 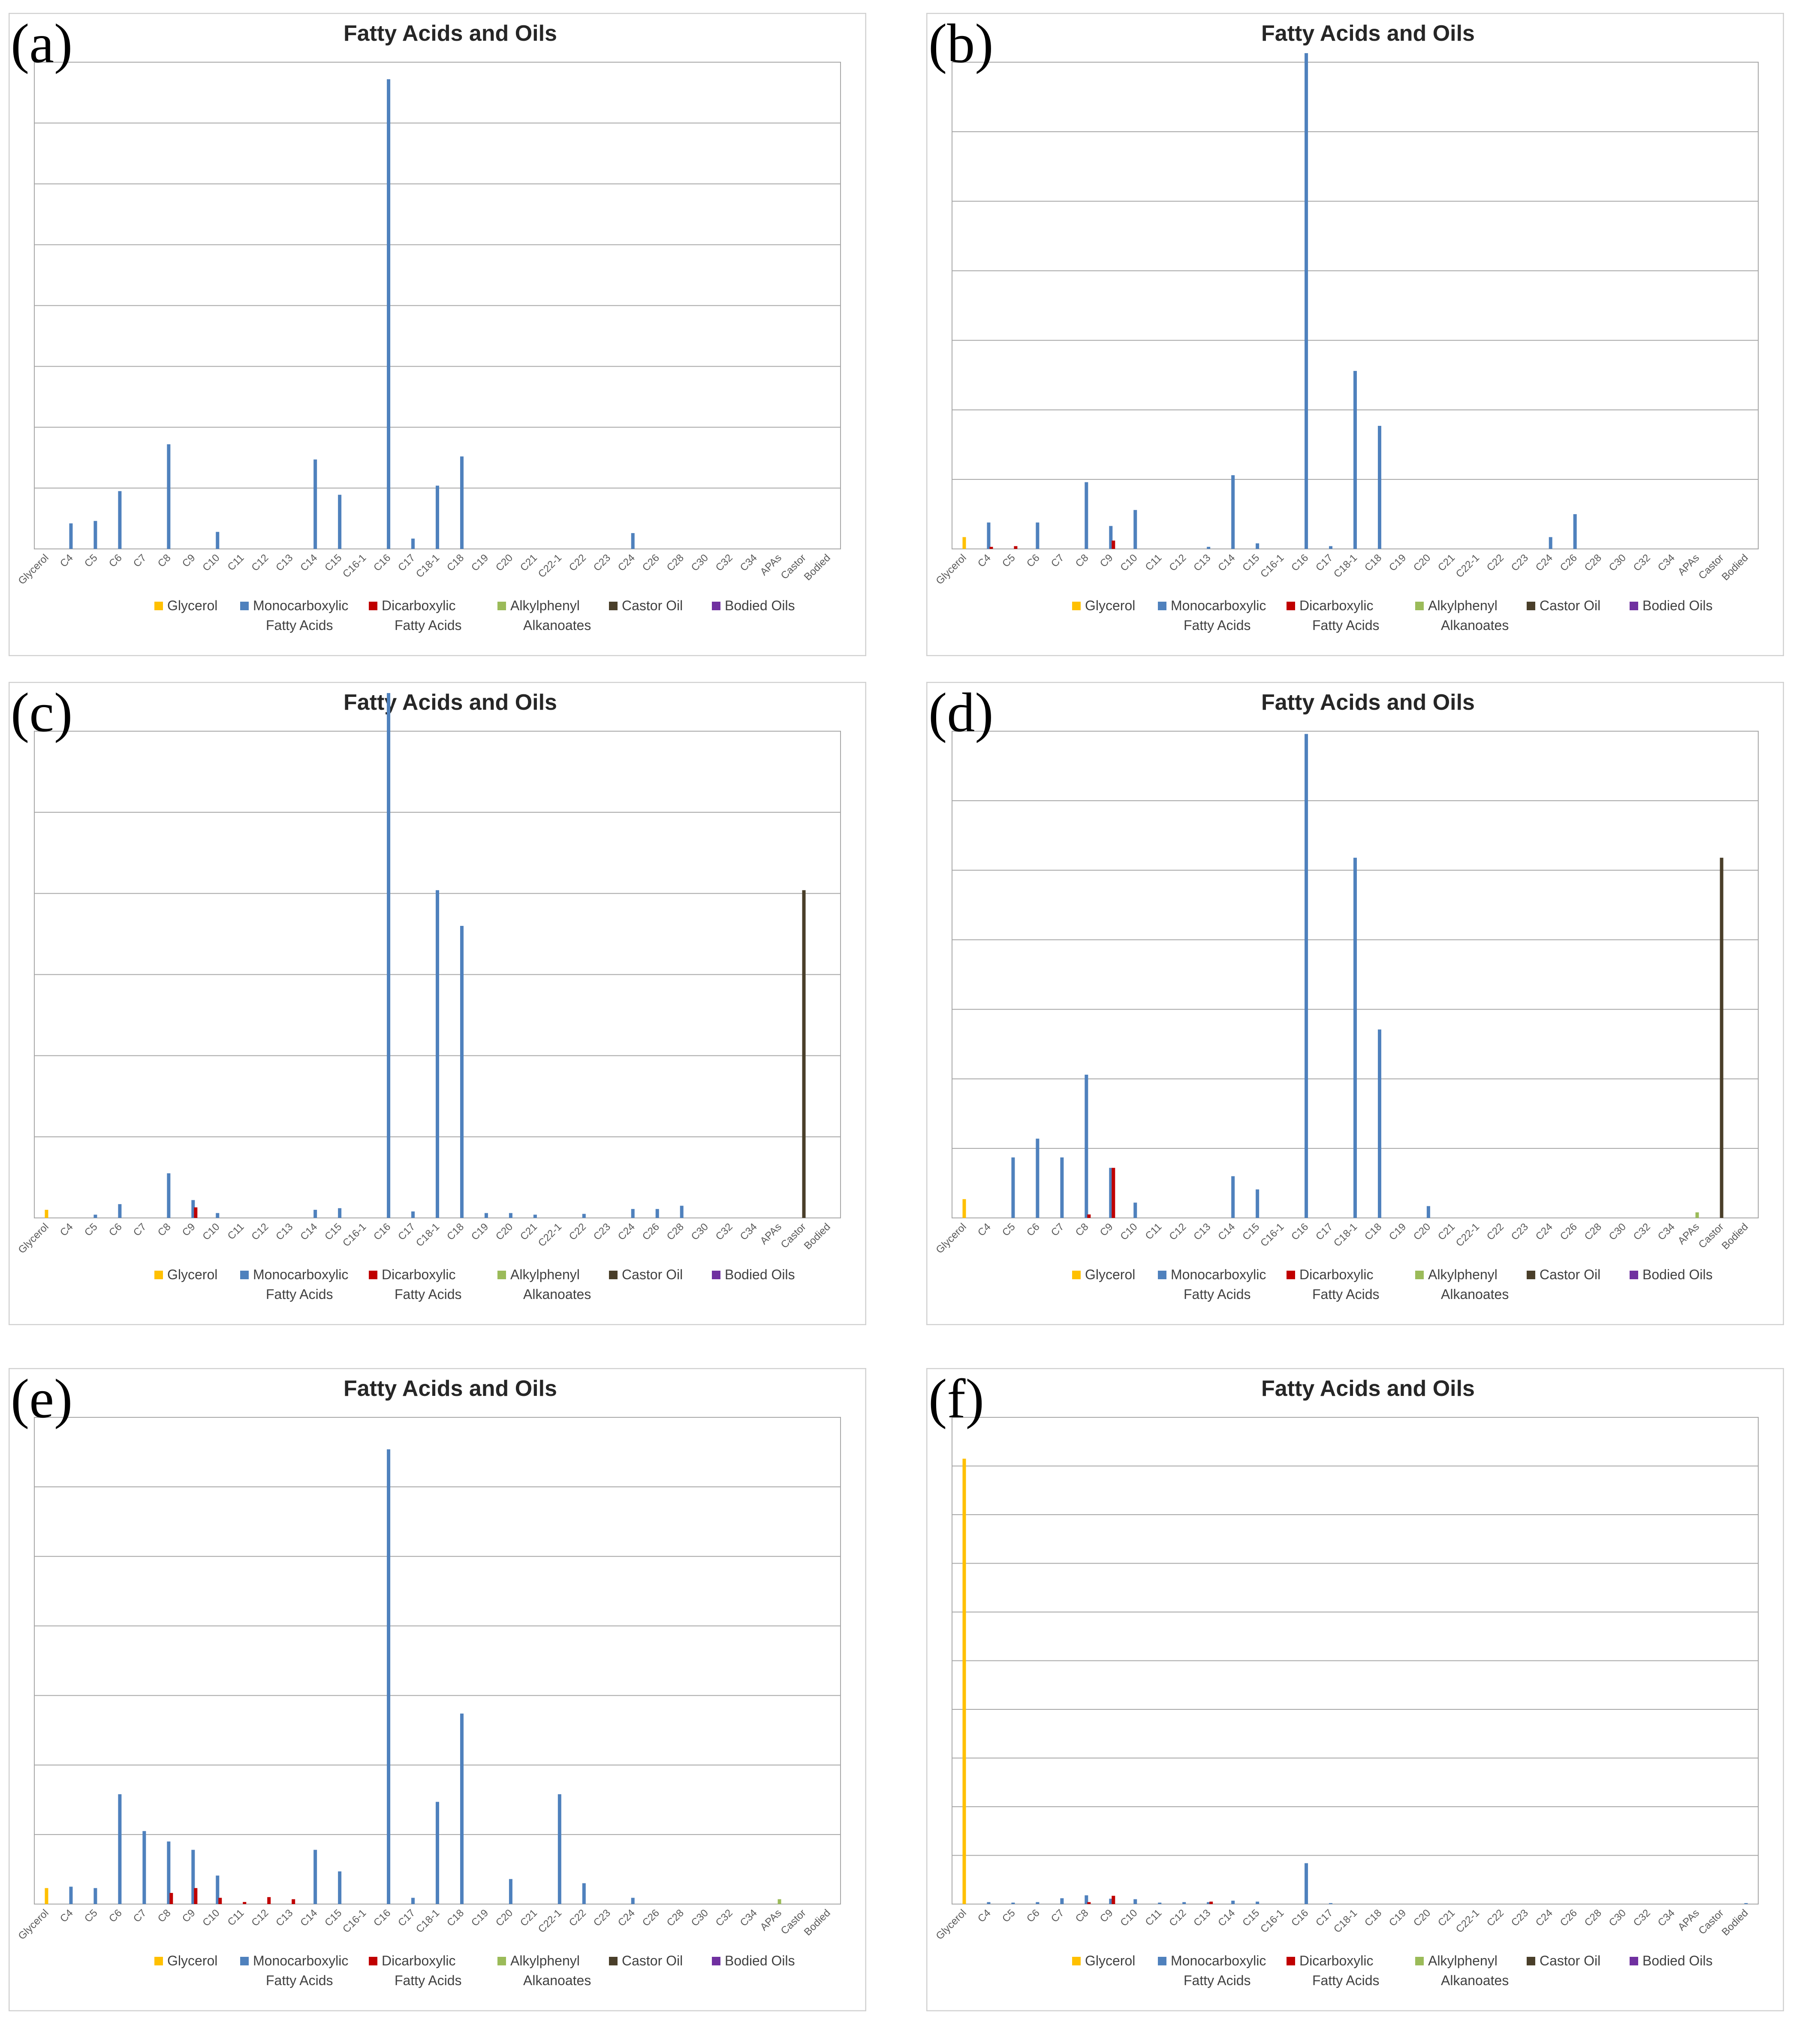 I want to click on bar-castor-oil-castor, so click(x=804, y=1054).